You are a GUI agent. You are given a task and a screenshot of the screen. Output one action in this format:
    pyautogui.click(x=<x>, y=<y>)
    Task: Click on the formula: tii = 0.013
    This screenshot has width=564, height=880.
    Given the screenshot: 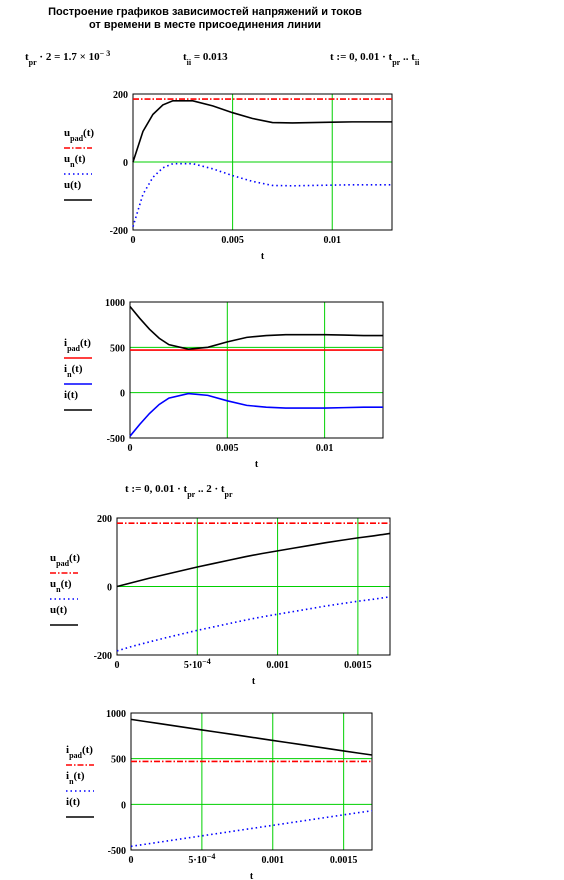 What is the action you would take?
    pyautogui.click(x=205, y=59)
    